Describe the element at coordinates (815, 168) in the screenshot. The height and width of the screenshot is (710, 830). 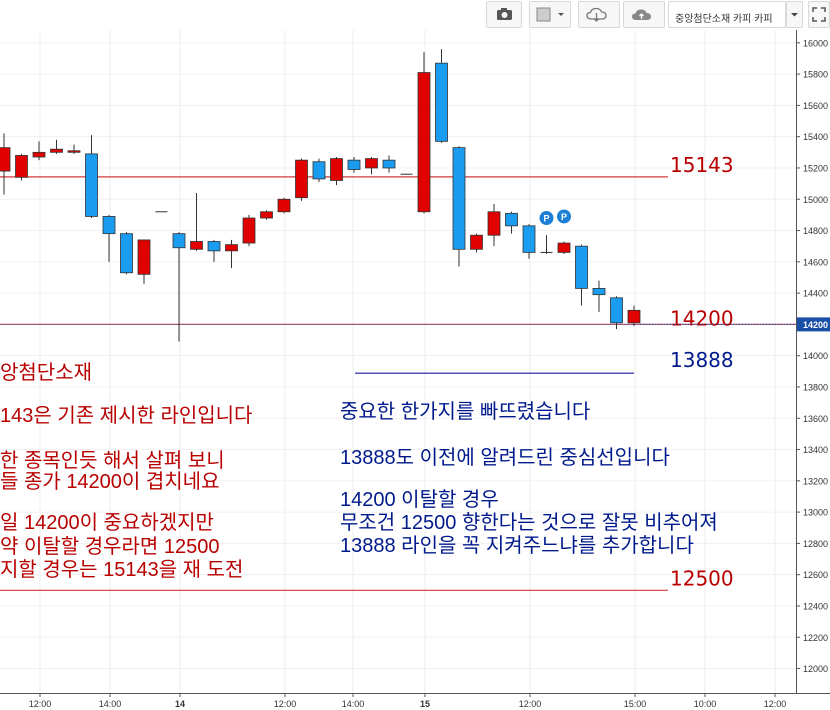
I see `y-tick-label: 15200` at that location.